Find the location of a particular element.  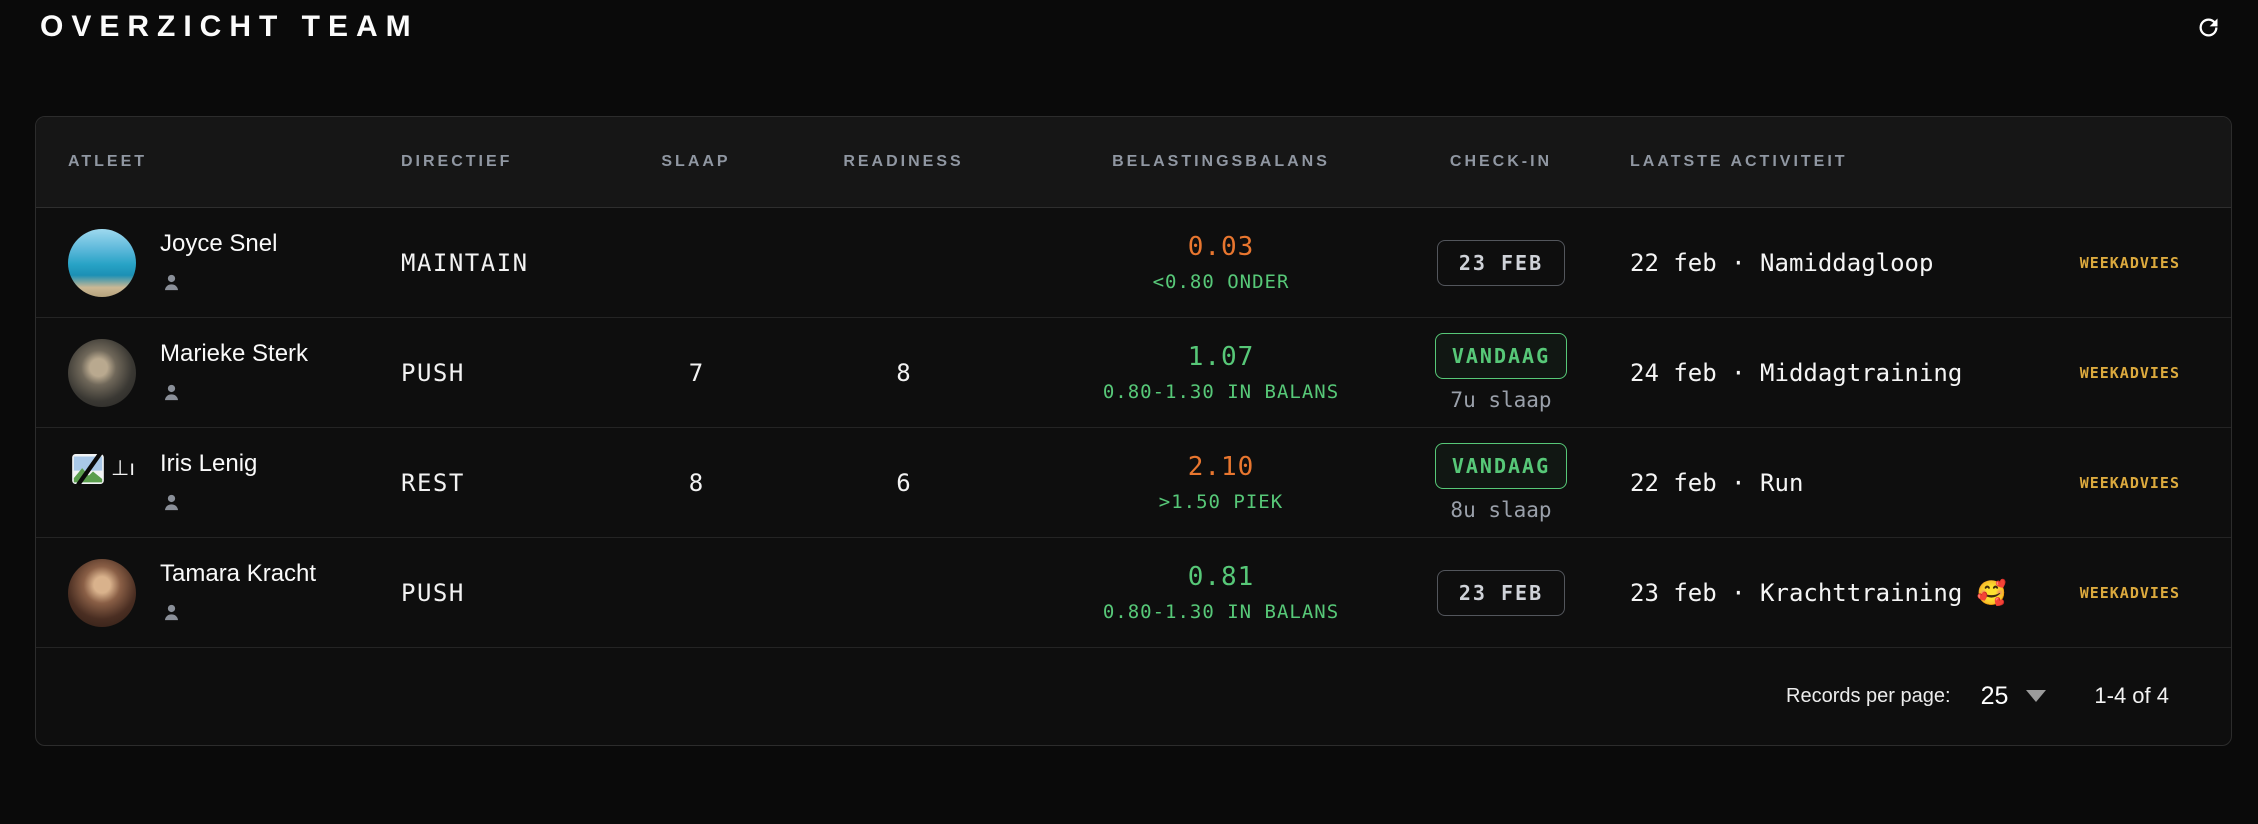

athlete-name: Tamara Kracht is located at coordinates (238, 574).